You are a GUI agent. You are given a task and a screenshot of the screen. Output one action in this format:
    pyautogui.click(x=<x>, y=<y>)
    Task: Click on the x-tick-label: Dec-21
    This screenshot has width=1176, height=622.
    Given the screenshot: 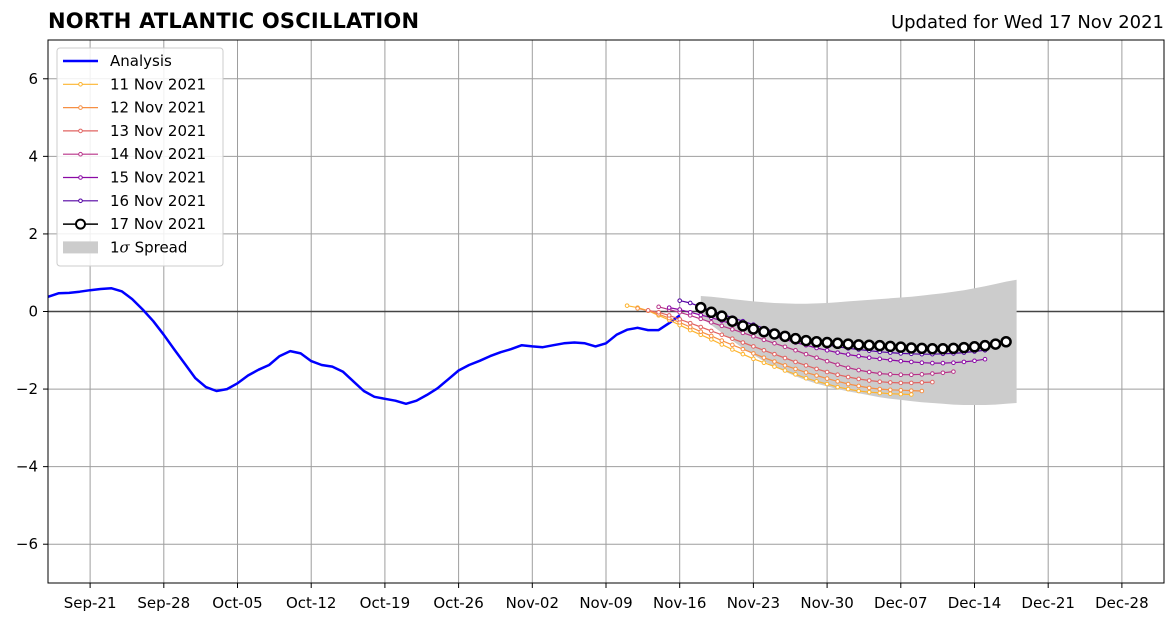 What is the action you would take?
    pyautogui.click(x=1048, y=603)
    